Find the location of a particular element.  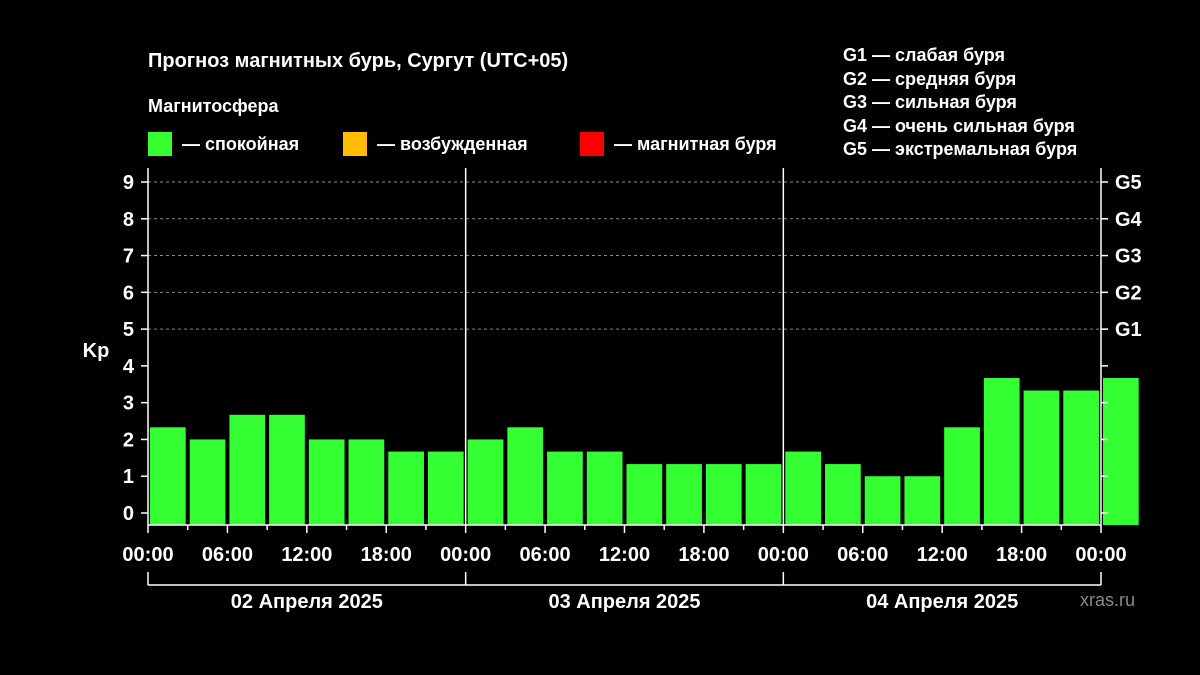

y-tick-label: 9 is located at coordinates (128, 183).